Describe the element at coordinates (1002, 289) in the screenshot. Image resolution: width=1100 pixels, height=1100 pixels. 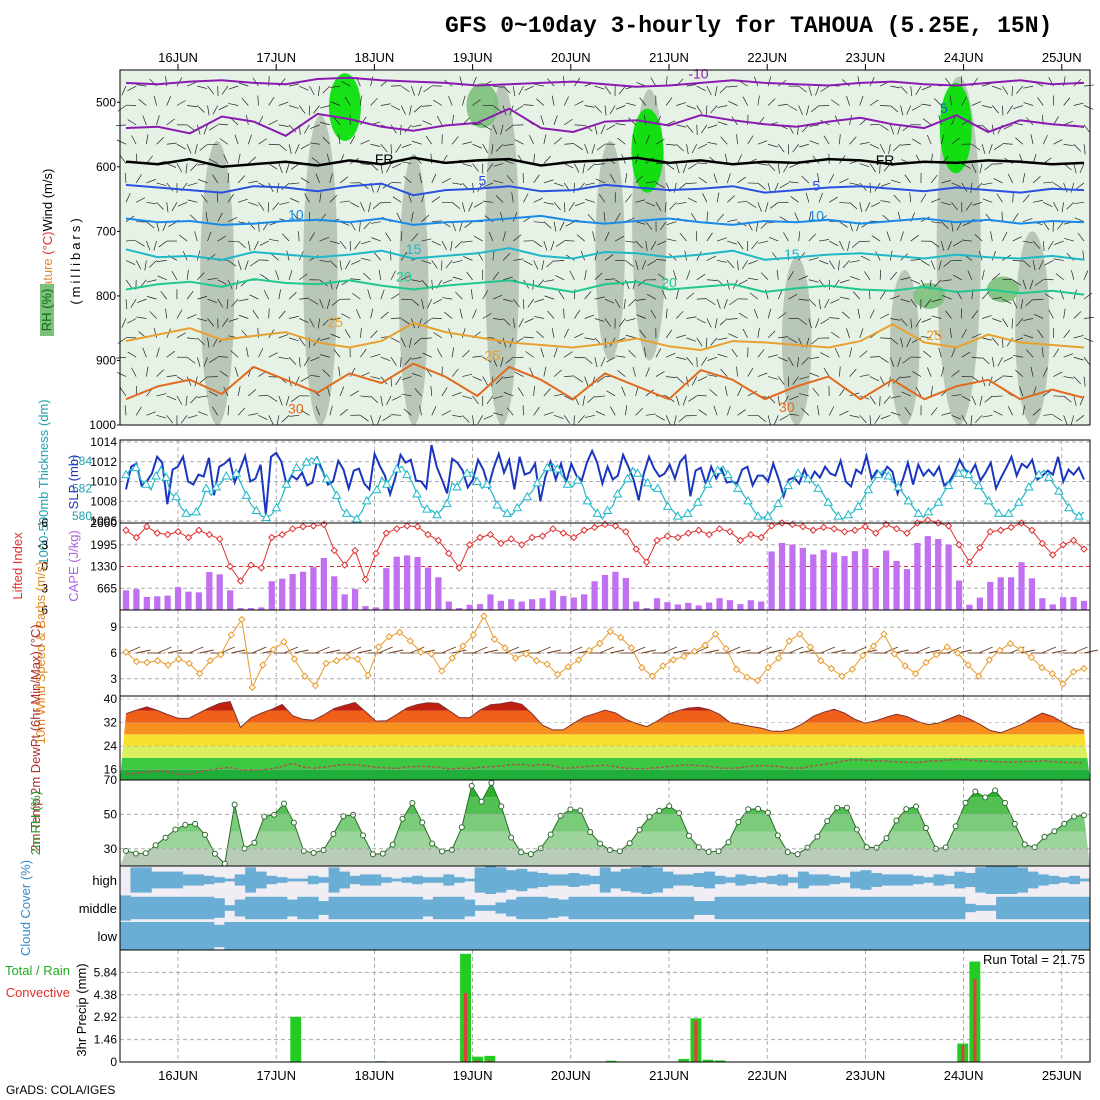
I see `rh-high-patch` at that location.